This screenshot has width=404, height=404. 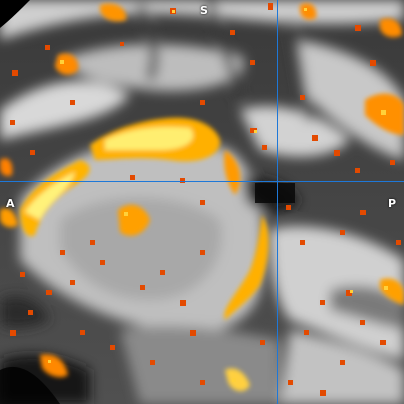 What do you see at coordinates (204, 10) in the screenshot?
I see `orientation-label-superior: S` at bounding box center [204, 10].